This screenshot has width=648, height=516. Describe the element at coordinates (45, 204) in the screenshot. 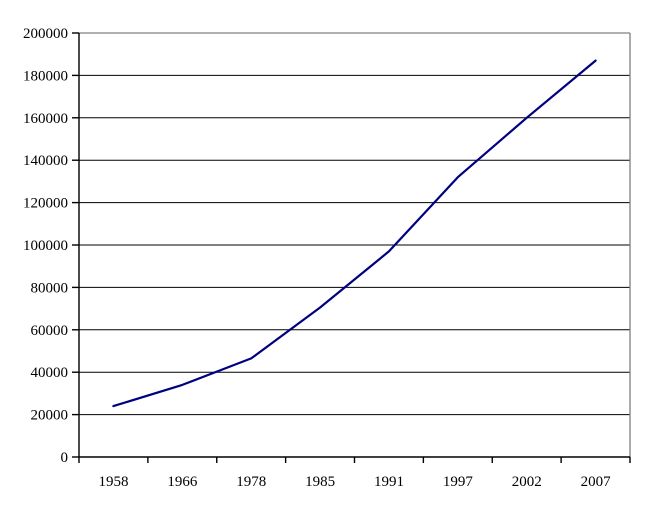

I see `y-tick-label: 120000` at that location.